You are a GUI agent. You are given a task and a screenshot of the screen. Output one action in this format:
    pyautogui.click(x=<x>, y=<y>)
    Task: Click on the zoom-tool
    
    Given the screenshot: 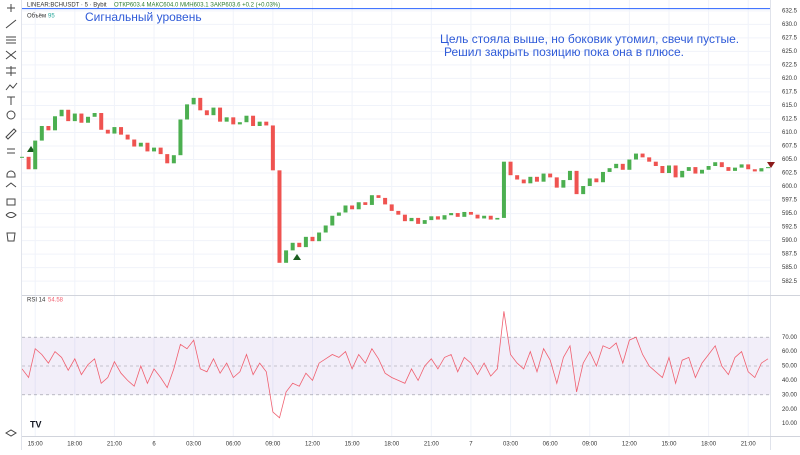 What is the action you would take?
    pyautogui.click(x=11, y=151)
    